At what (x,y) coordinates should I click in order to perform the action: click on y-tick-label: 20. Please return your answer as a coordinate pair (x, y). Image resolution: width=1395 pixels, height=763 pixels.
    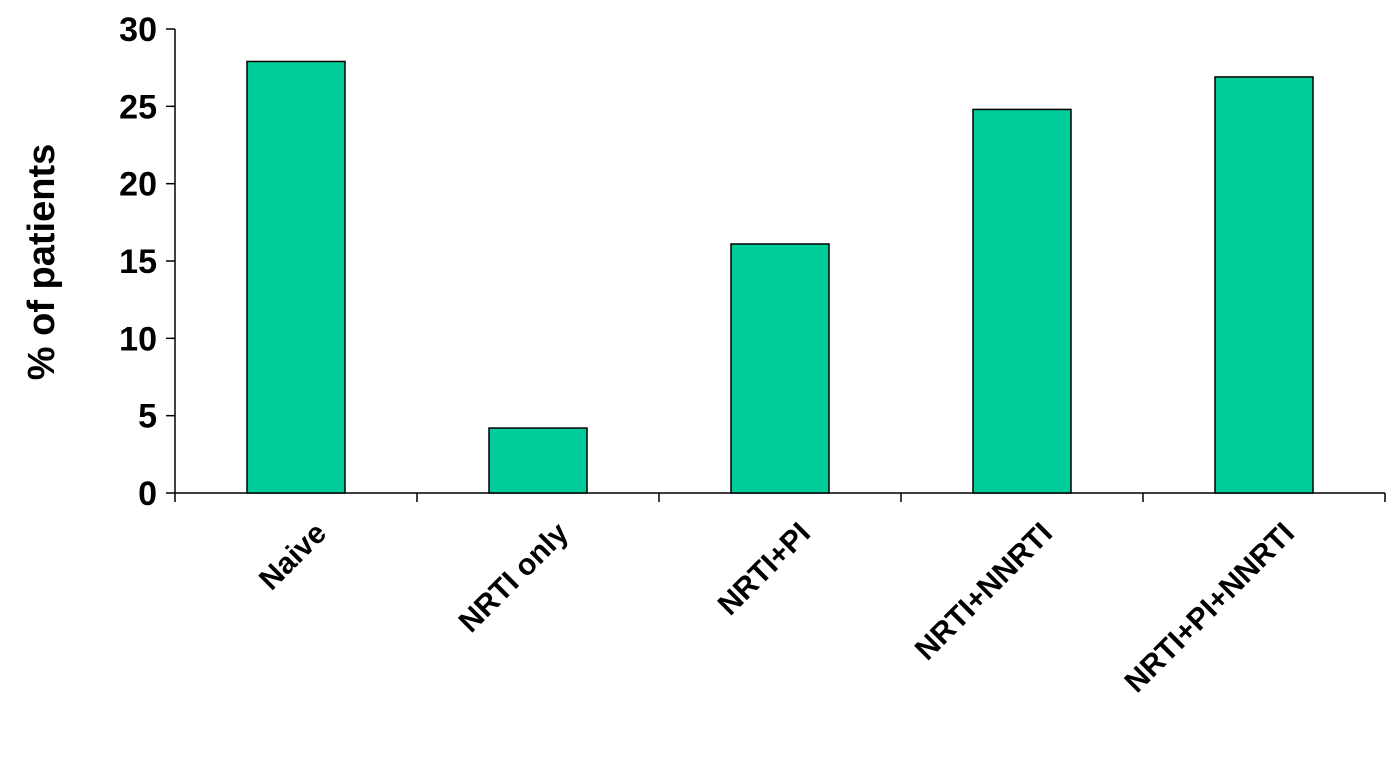
    Looking at the image, I should click on (138, 185).